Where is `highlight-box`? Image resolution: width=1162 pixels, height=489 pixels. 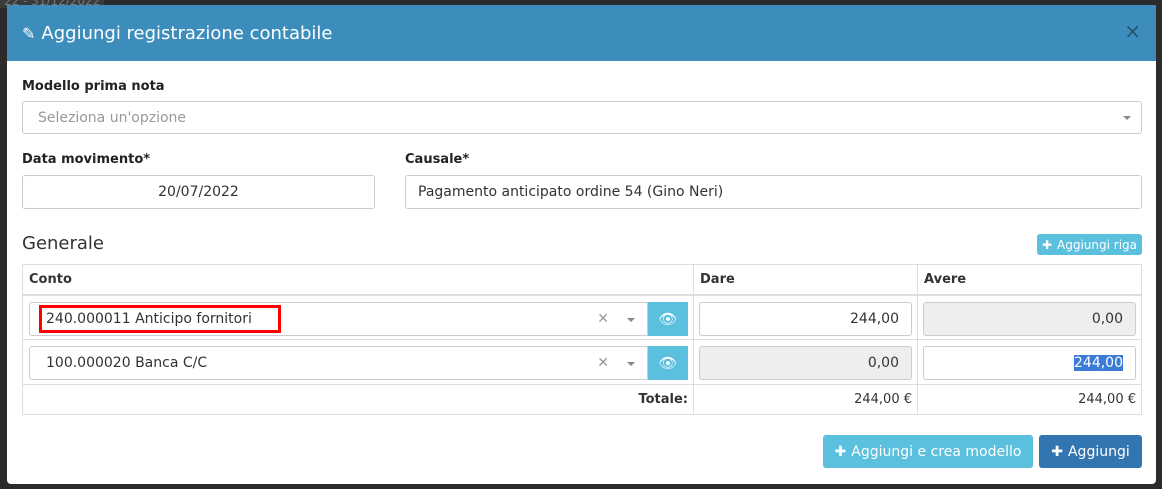 highlight-box is located at coordinates (160, 318).